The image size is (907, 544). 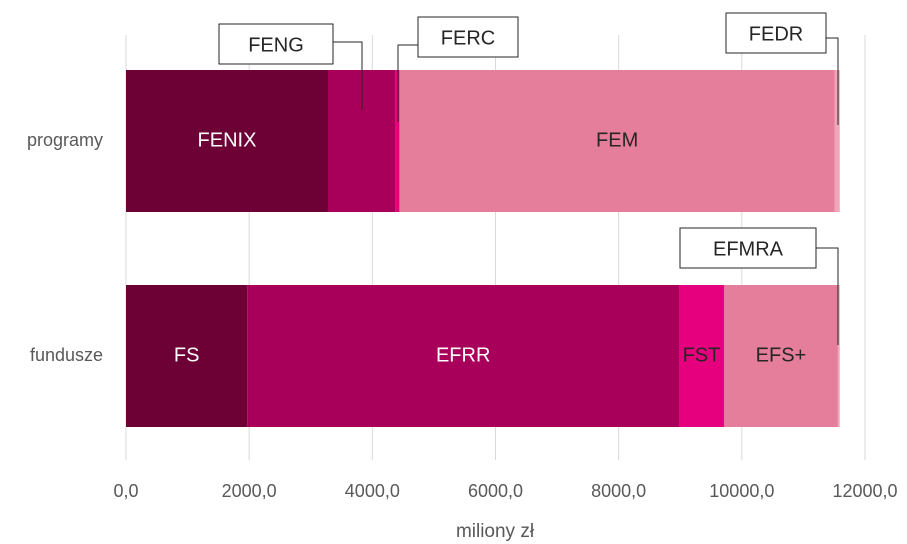 What do you see at coordinates (864, 491) in the screenshot?
I see `x-tick-label: 12000,0` at bounding box center [864, 491].